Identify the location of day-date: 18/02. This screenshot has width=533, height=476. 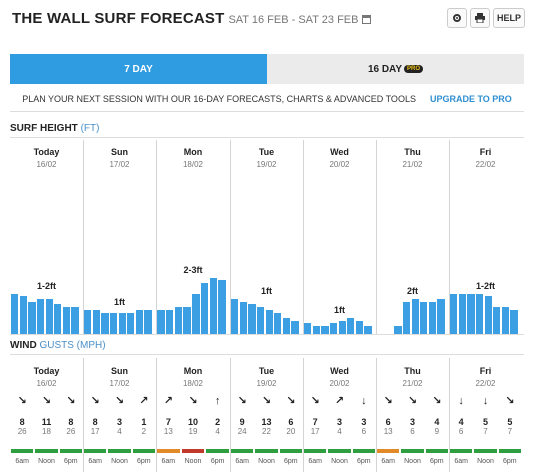
(193, 383).